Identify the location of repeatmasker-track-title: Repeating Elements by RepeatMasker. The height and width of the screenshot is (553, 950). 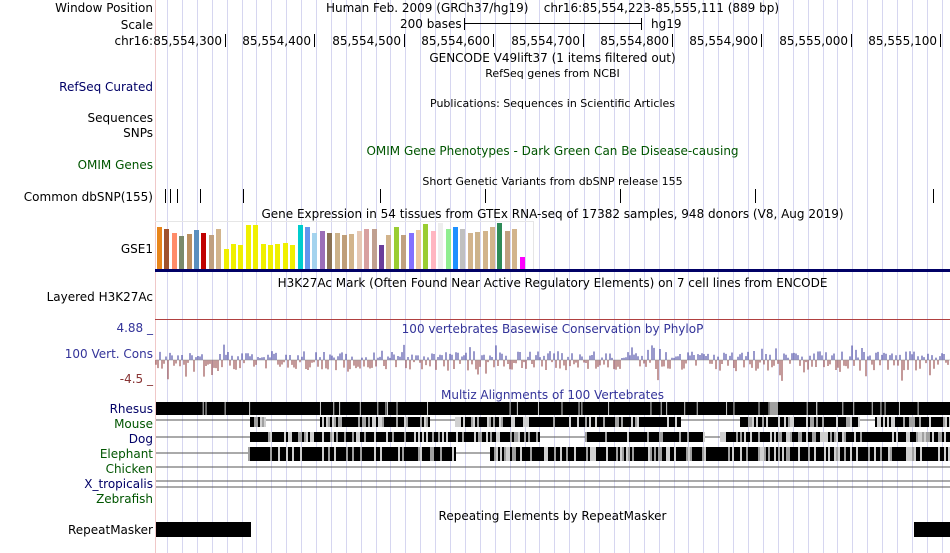
(552, 516).